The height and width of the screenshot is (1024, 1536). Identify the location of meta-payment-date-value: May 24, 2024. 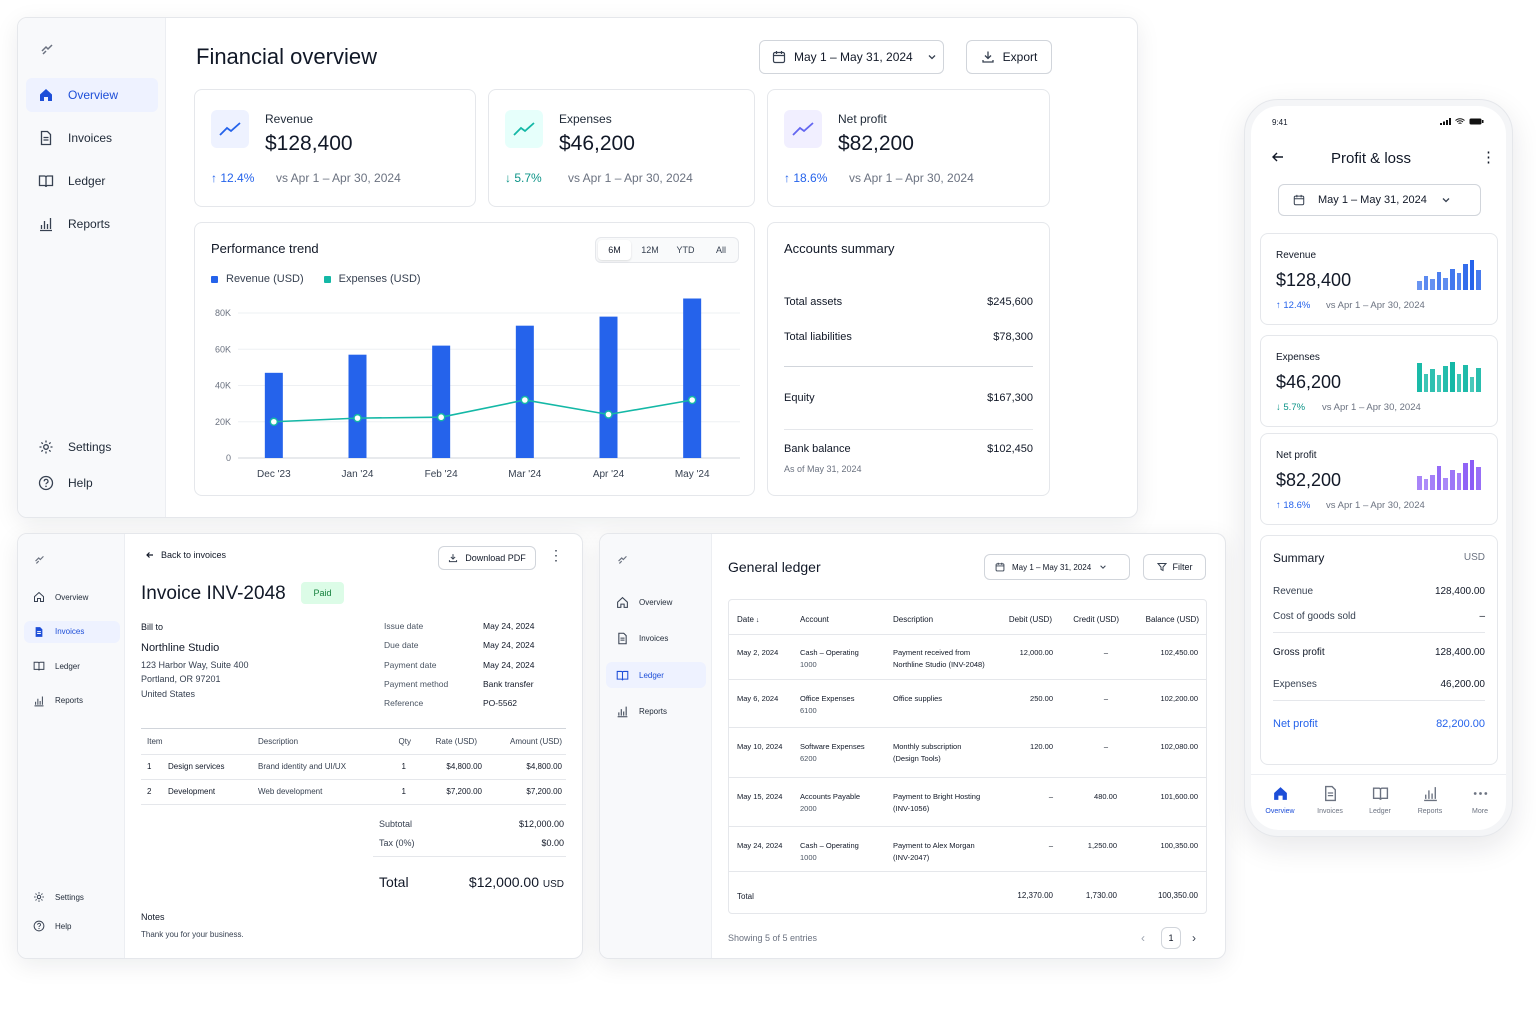
(509, 664).